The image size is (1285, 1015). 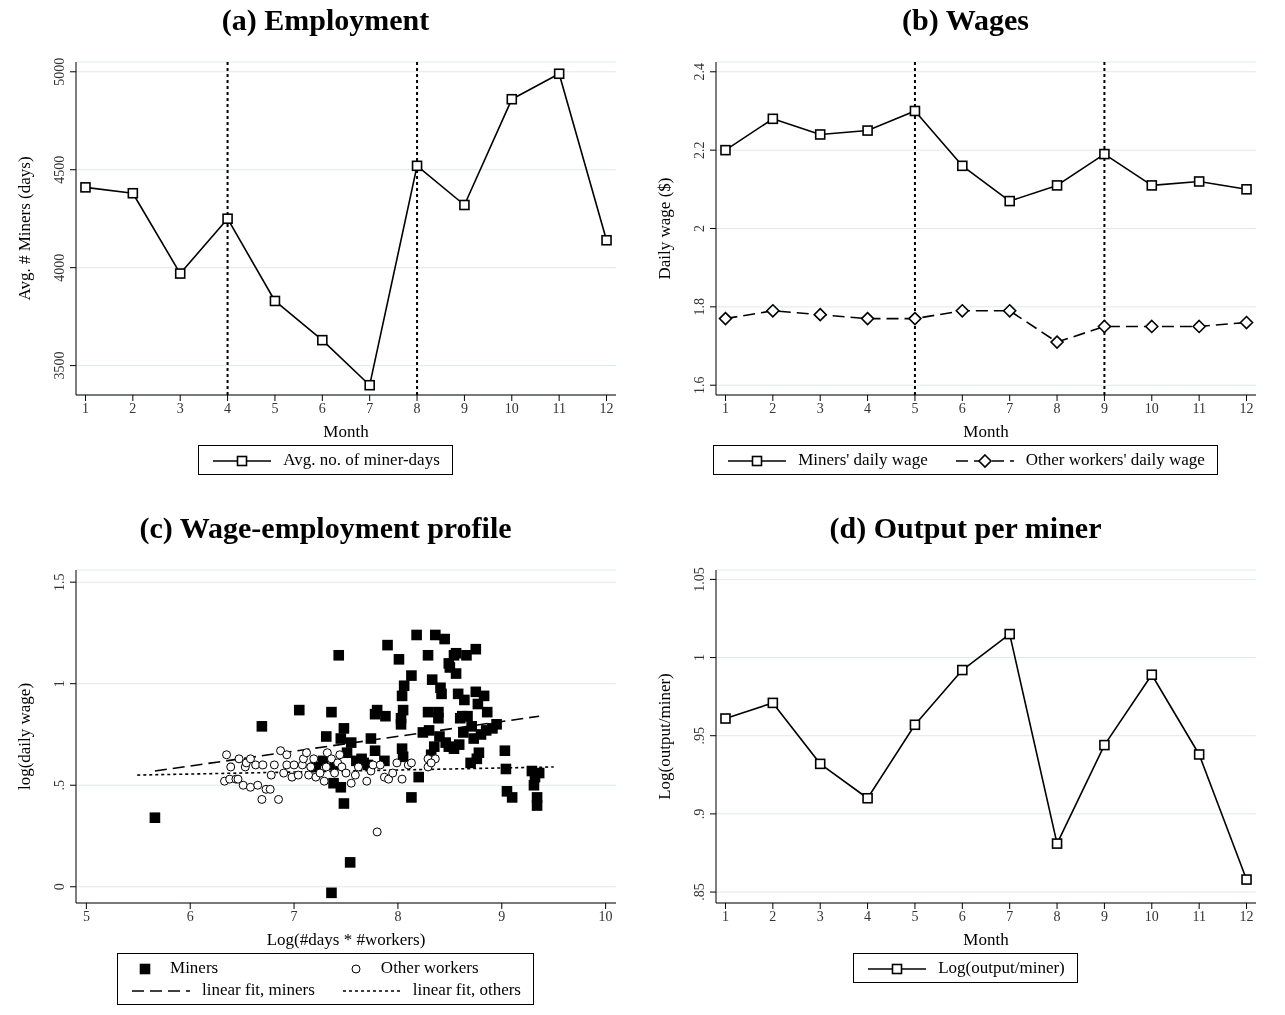 I want to click on y-tick-label: 0, so click(x=59, y=887).